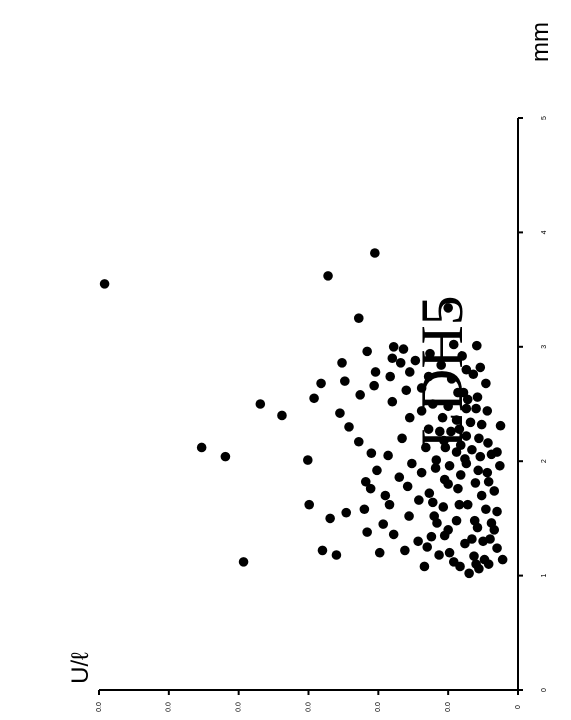 Image resolution: width=571 pixels, height=720 pixels. I want to click on x-tick-label: 5, so click(544, 118).